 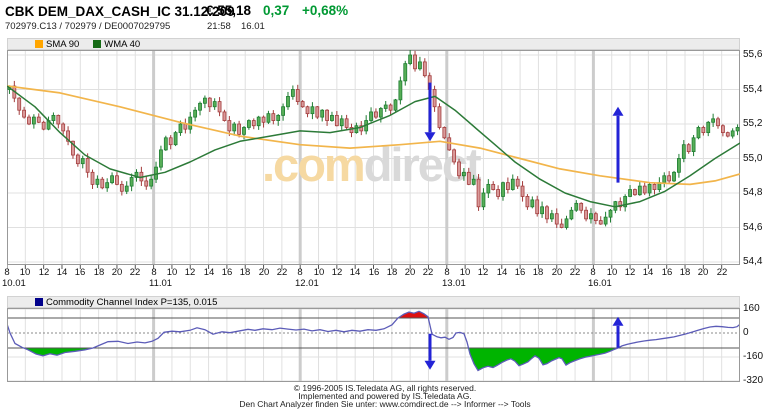 What do you see at coordinates (753, 380) in the screenshot?
I see `y-axis-label: -320` at bounding box center [753, 380].